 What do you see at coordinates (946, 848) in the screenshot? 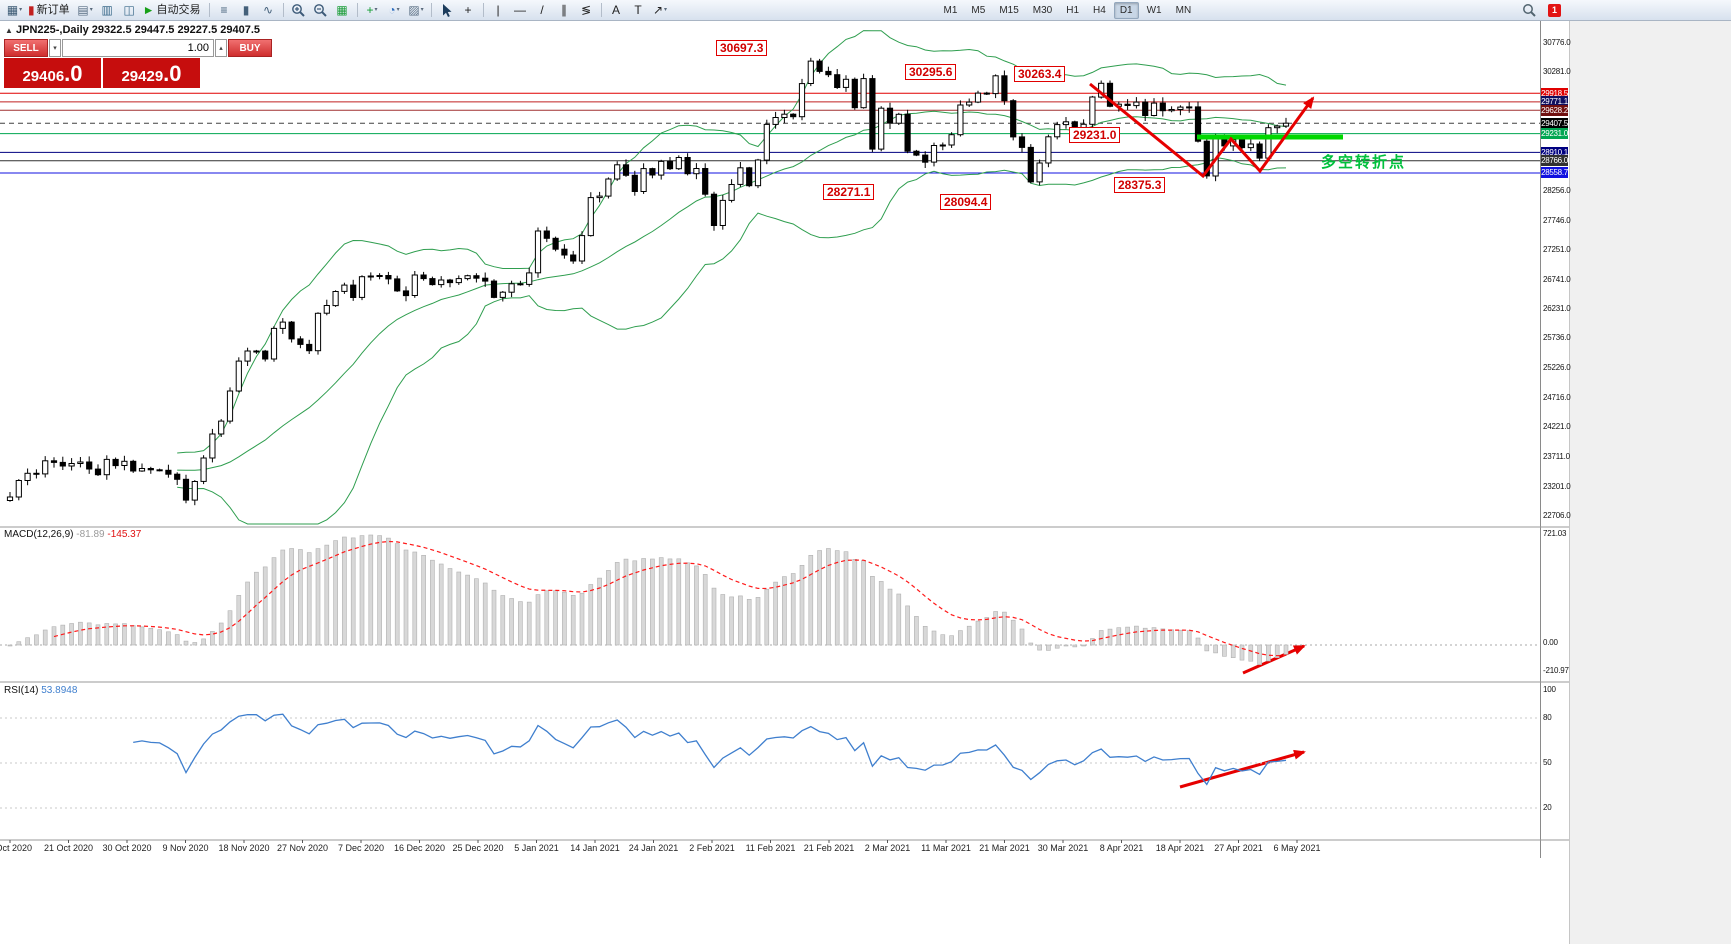
I see `date-axis-label: 11 Mar 2021` at bounding box center [946, 848].